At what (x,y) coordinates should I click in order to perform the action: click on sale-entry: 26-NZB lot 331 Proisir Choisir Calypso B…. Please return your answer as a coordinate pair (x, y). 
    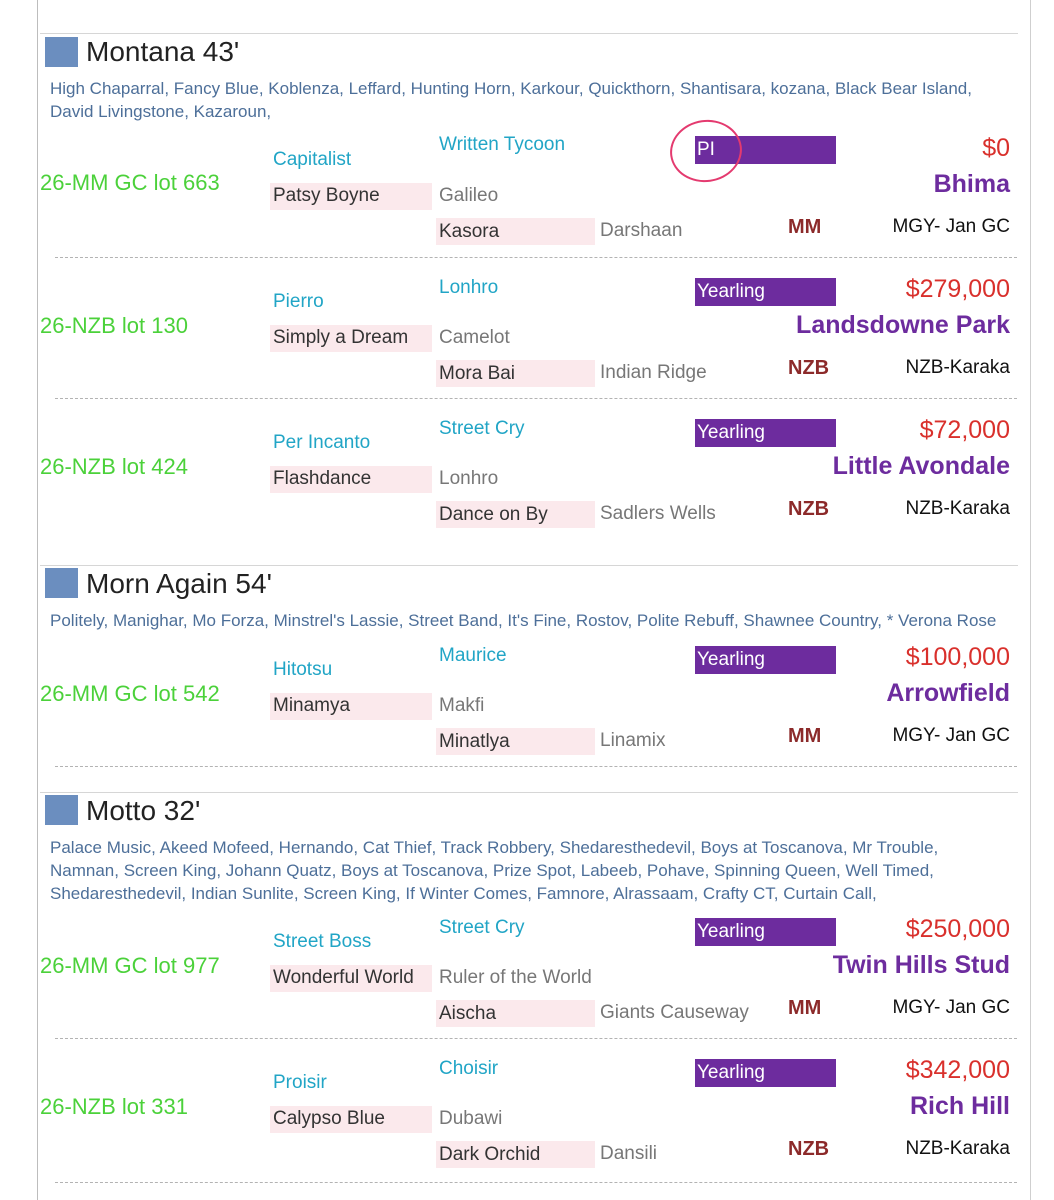
    Looking at the image, I should click on (527, 1108).